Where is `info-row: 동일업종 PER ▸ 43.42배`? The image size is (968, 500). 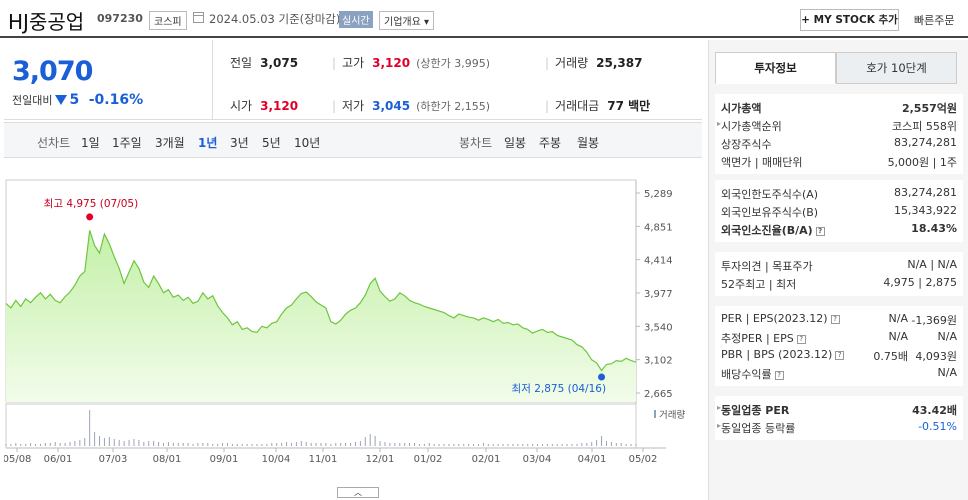 info-row: 동일업종 PER ▸ 43.42배 is located at coordinates (839, 409).